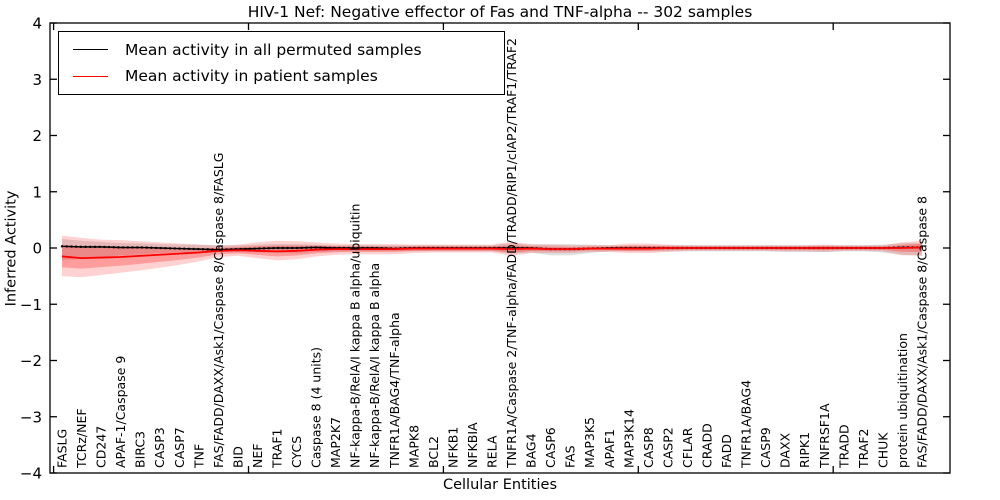  Describe the element at coordinates (179, 447) in the screenshot. I see `x-category-label: CASP7` at that location.